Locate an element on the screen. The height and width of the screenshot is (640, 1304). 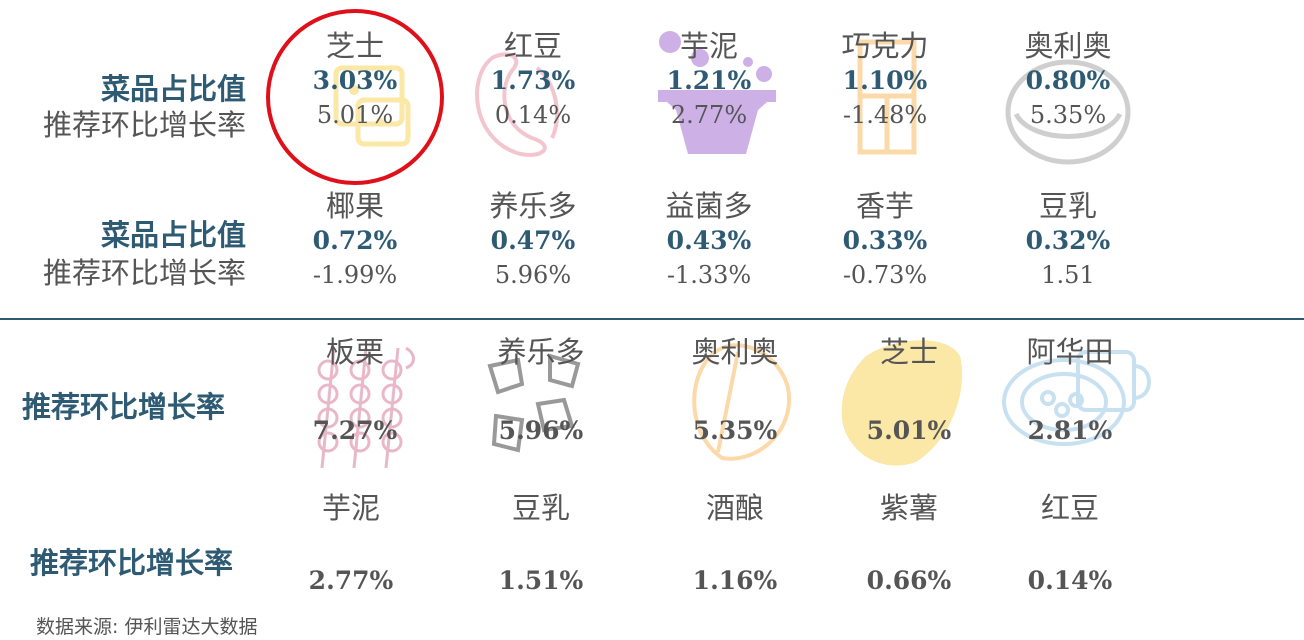
row1-item-cheese: 芝士 3.03% 5.01% is located at coordinates (355, 80).